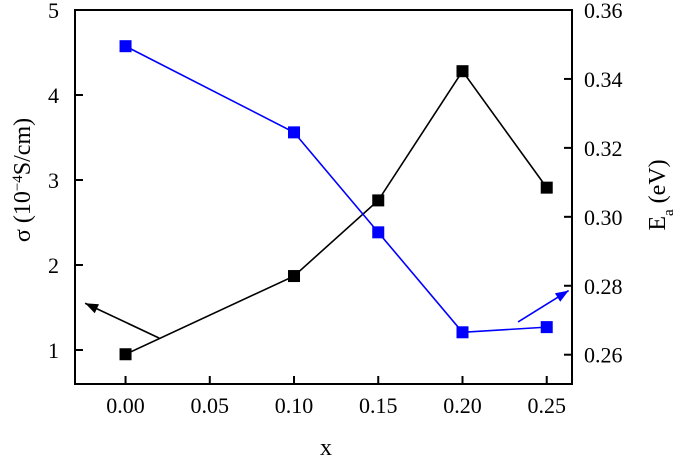 This screenshot has width=685, height=456. Describe the element at coordinates (603, 217) in the screenshot. I see `y-right-tick-label: 0.30` at that location.